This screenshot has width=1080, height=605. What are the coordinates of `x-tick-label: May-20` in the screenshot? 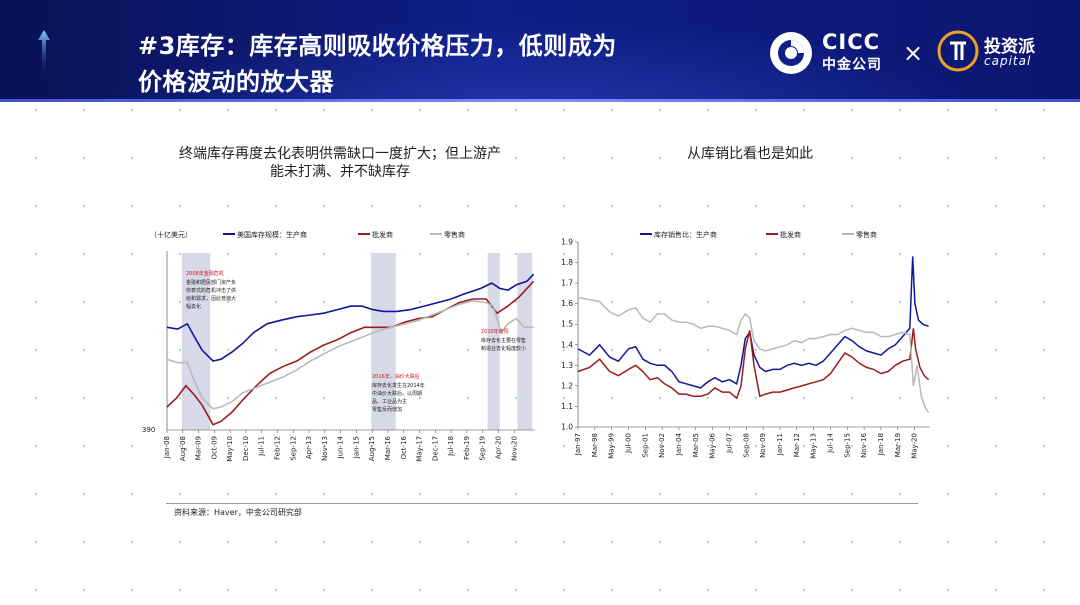 It's located at (915, 446).